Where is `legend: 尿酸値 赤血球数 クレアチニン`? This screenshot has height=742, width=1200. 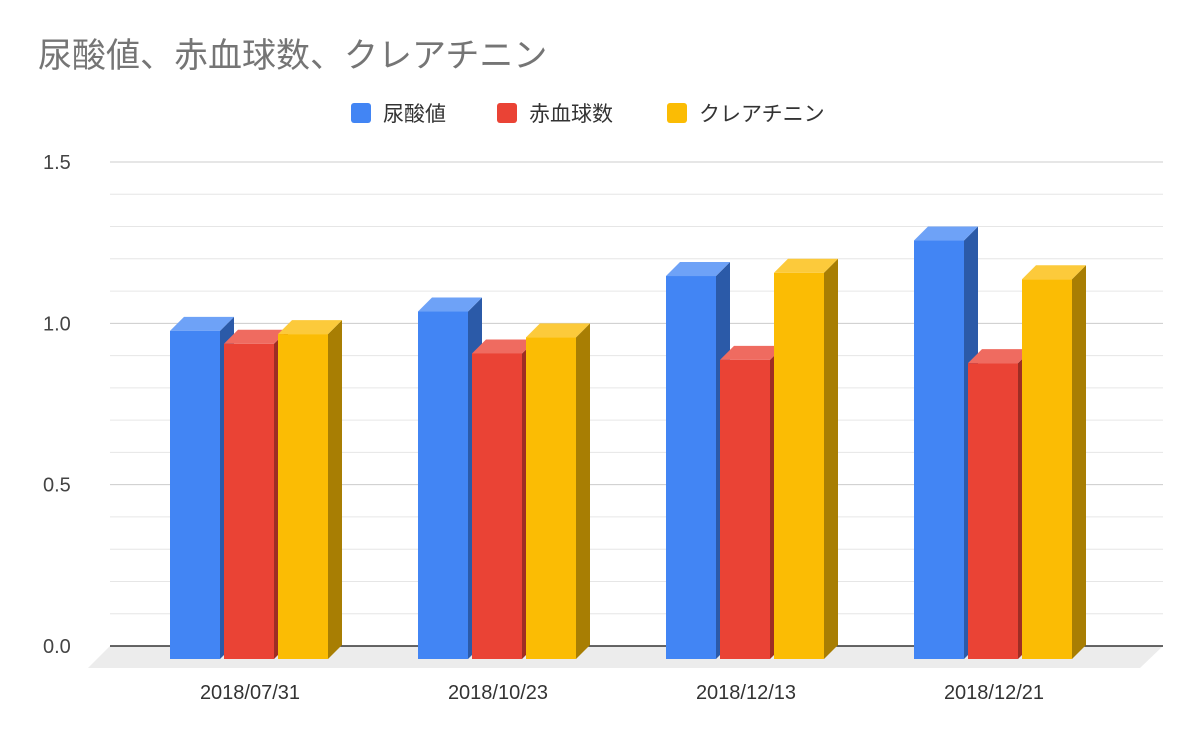
legend: 尿酸値 赤血球数 クレアチニン is located at coordinates (588, 114).